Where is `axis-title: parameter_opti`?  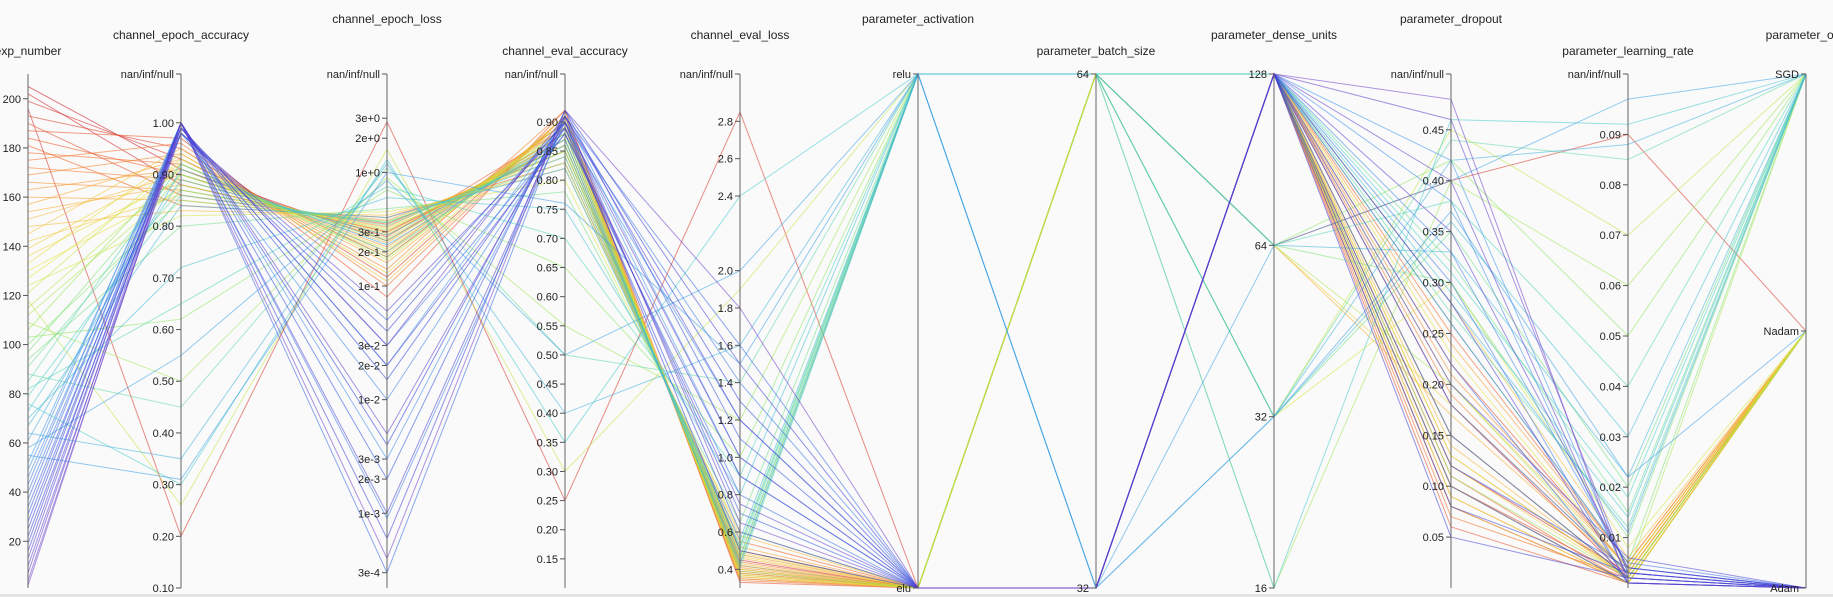 axis-title: parameter_opti is located at coordinates (1799, 35).